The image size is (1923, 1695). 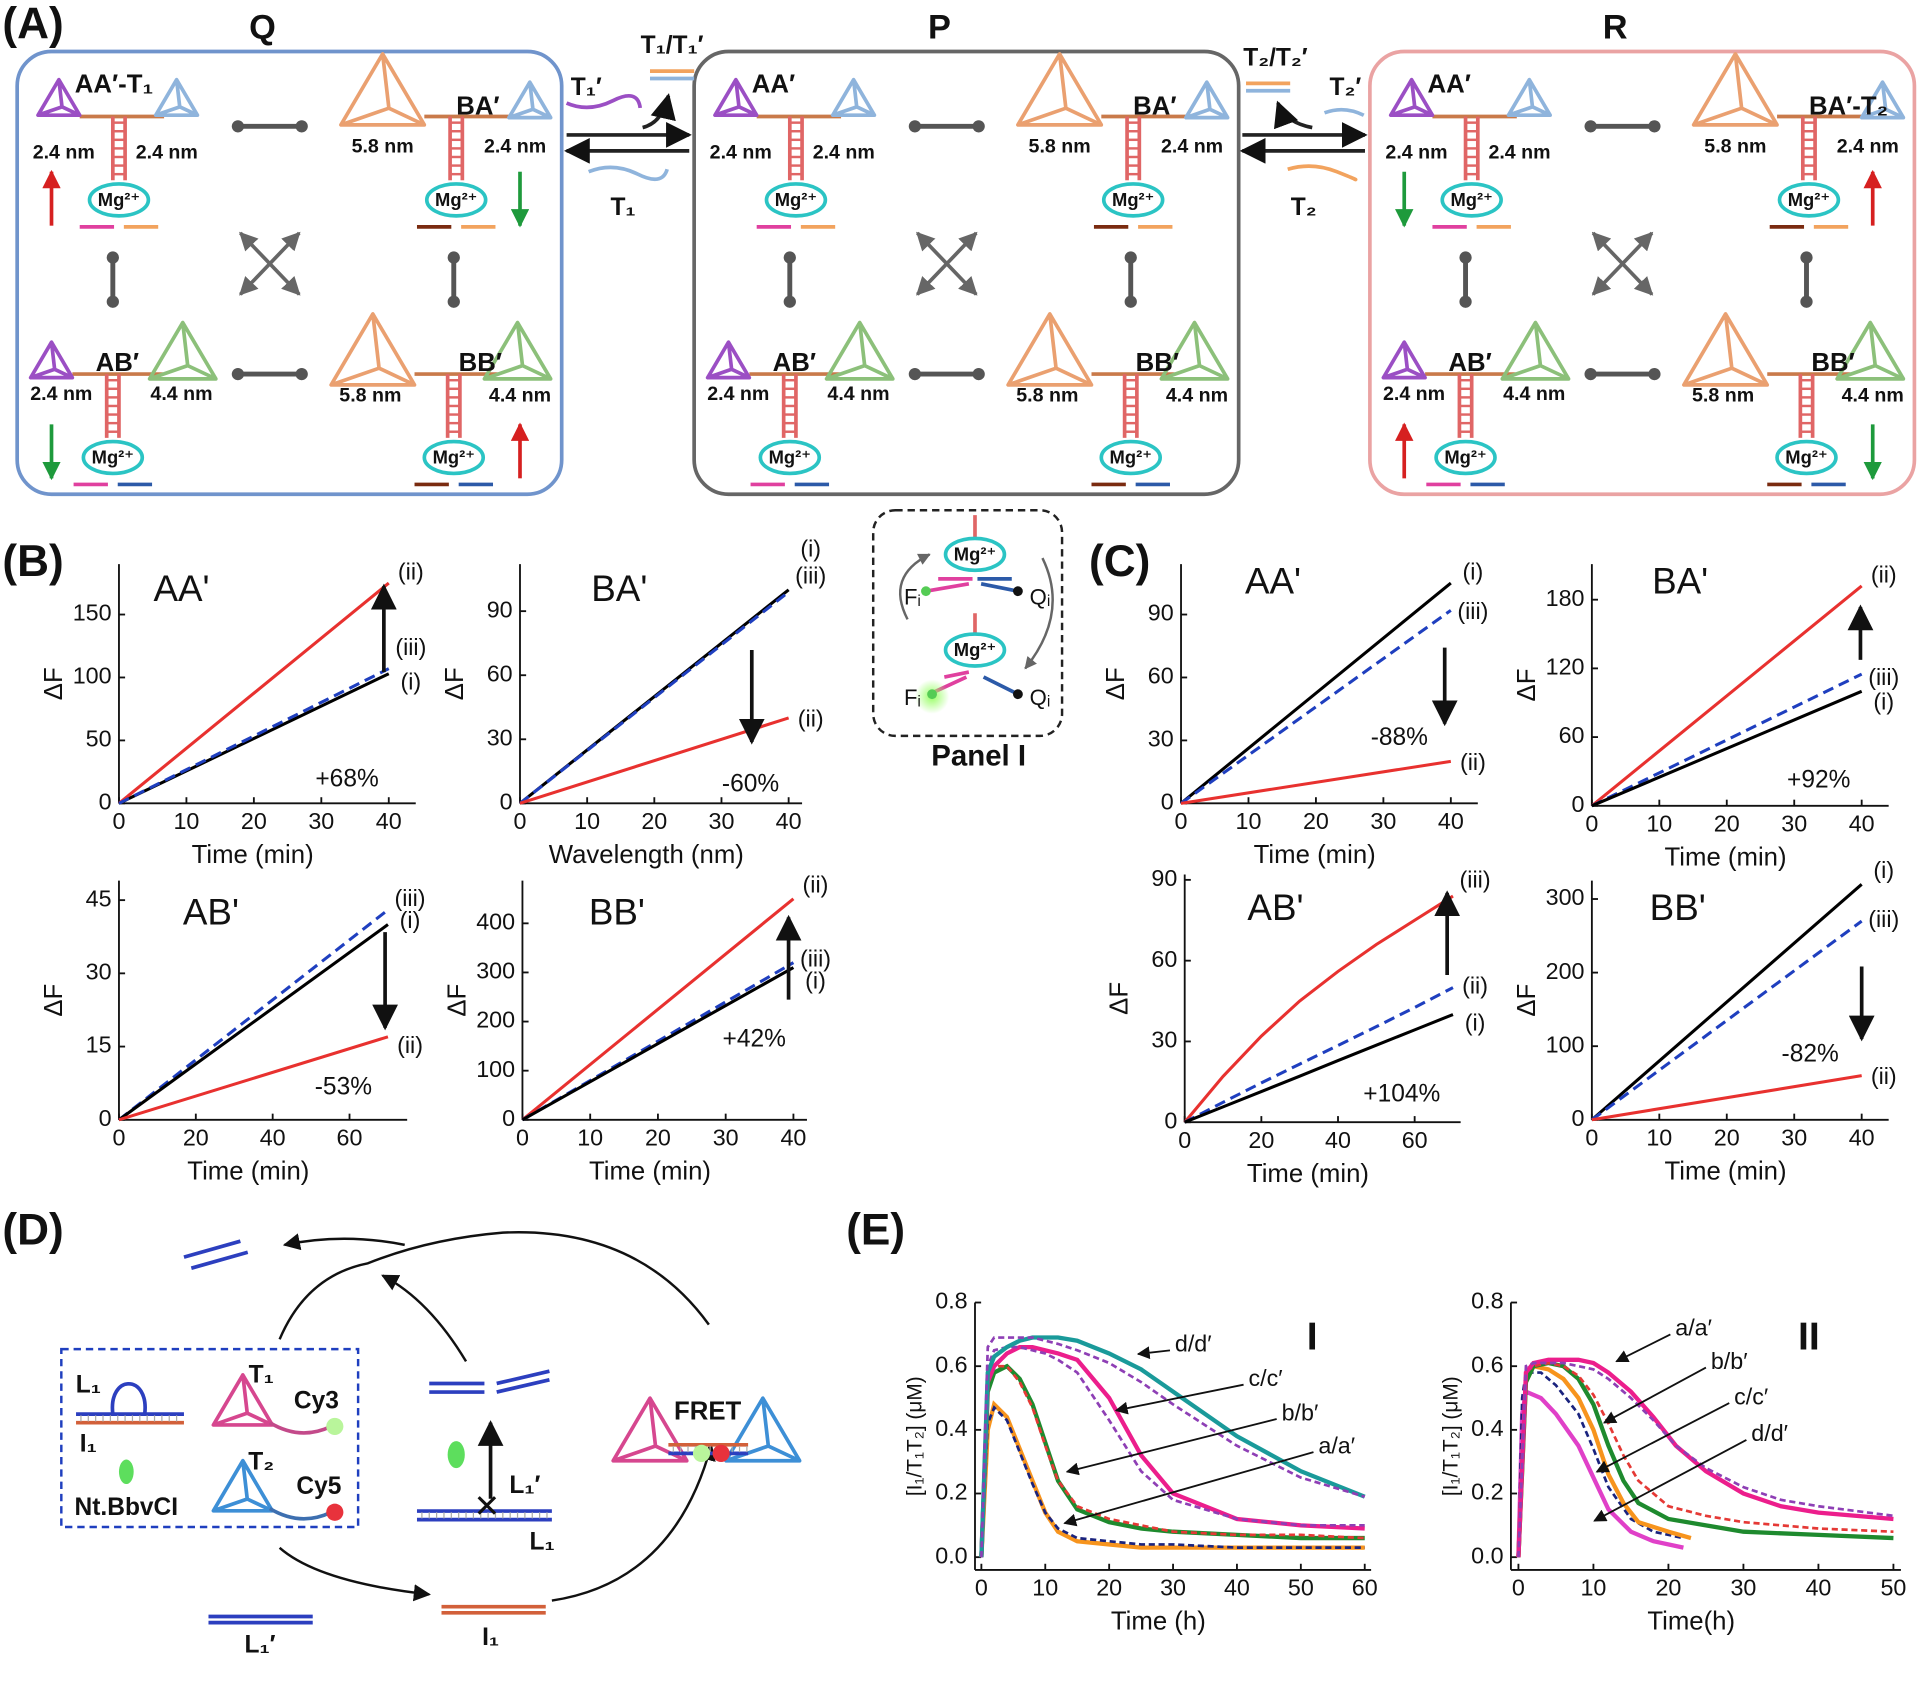 What do you see at coordinates (1336, 1445) in the screenshot?
I see `annotation: a/a′` at bounding box center [1336, 1445].